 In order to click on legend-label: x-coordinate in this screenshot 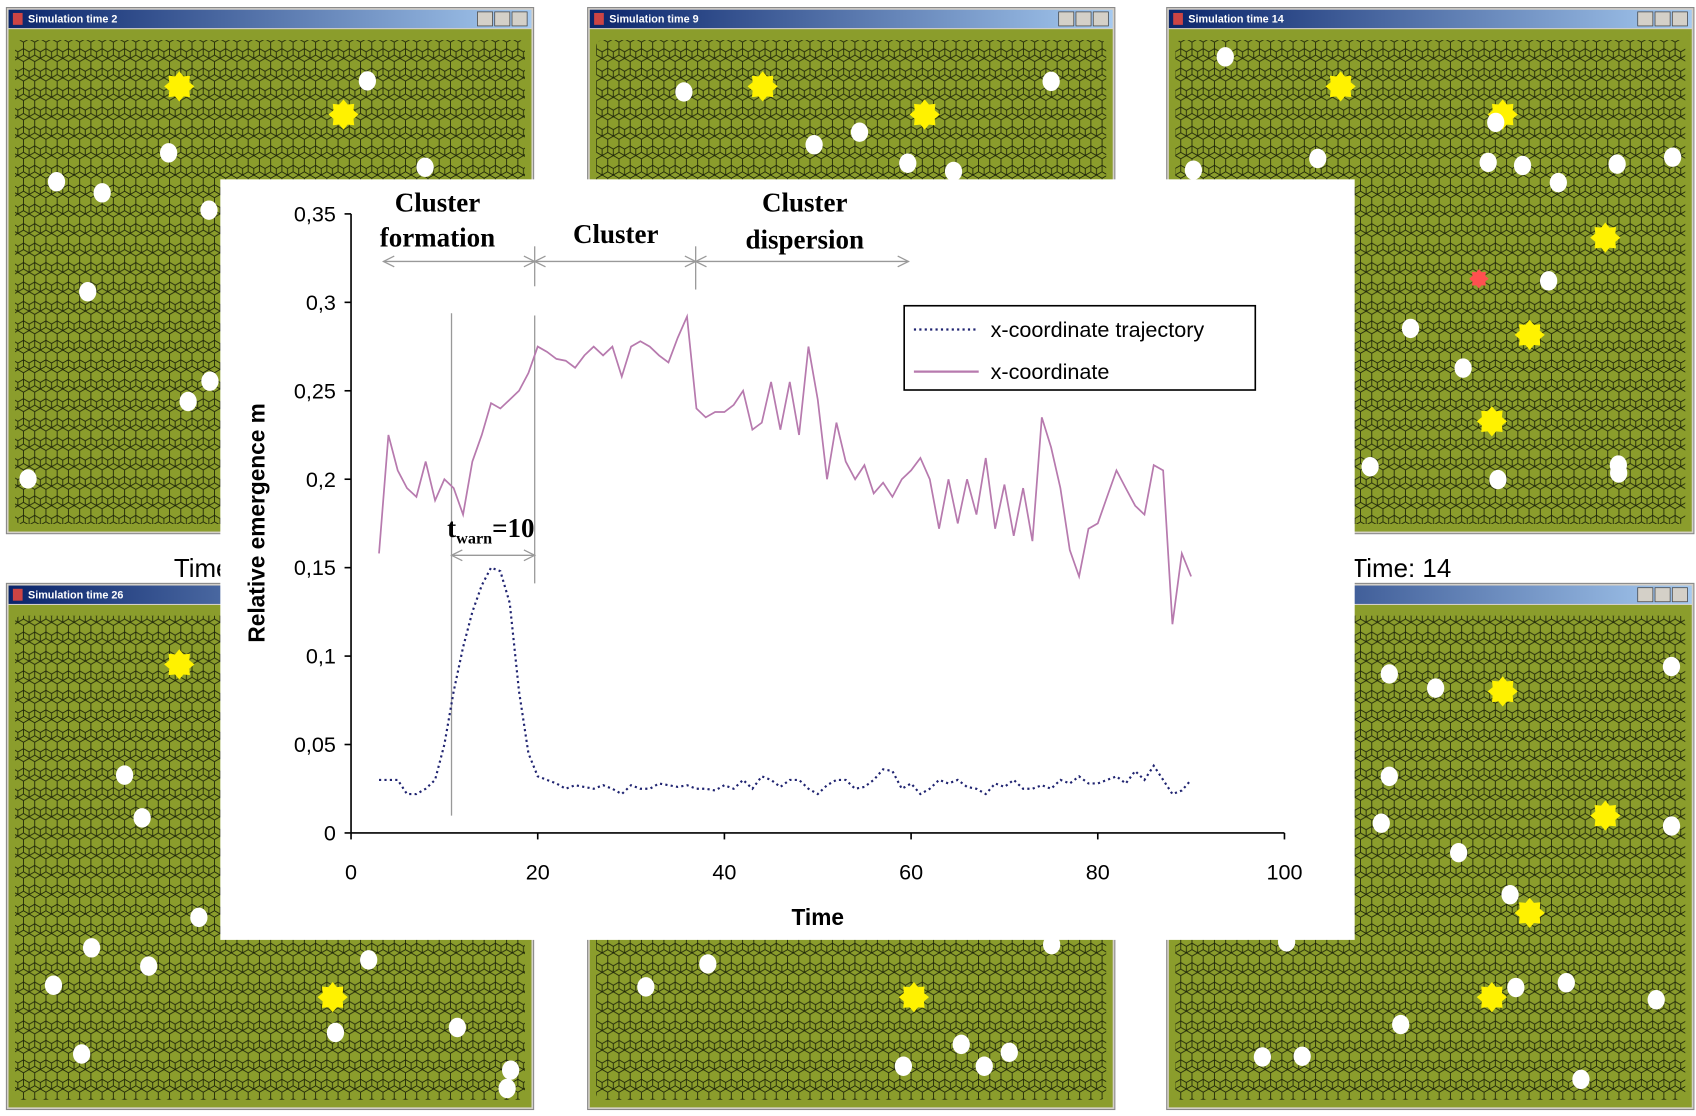, I will do `click(1050, 371)`.